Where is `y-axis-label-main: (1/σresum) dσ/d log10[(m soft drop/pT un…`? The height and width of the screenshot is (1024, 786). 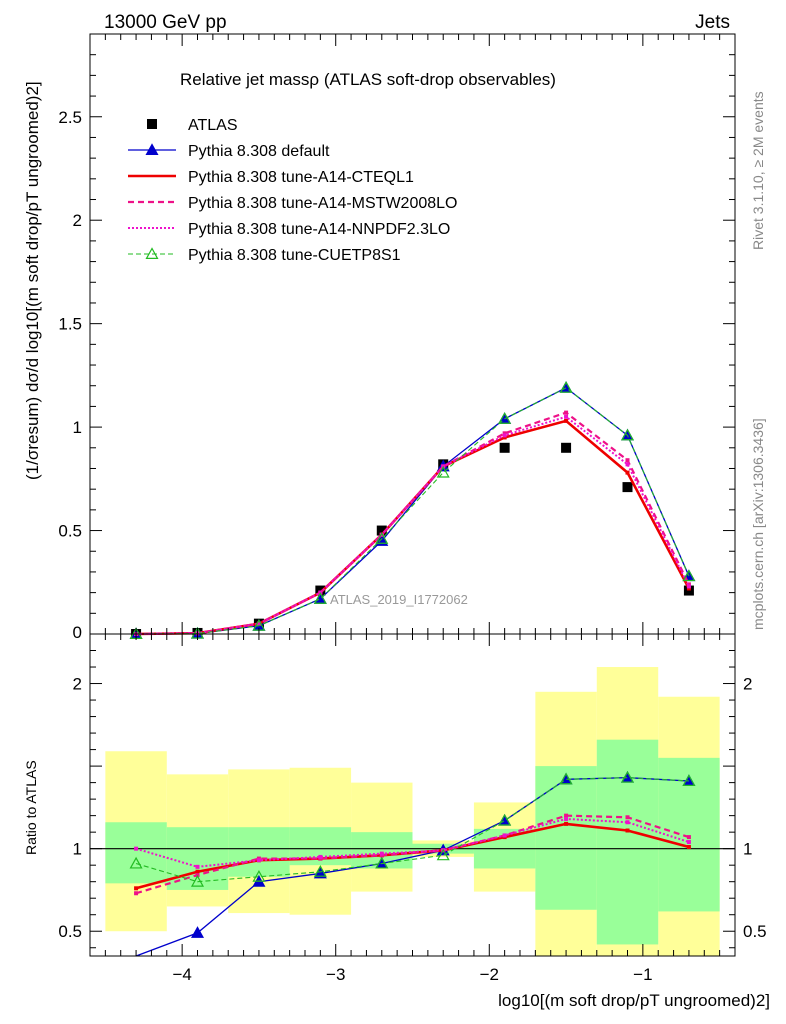 y-axis-label-main: (1/σresum) dσ/d log10[(m soft drop/pT un… is located at coordinates (32, 280).